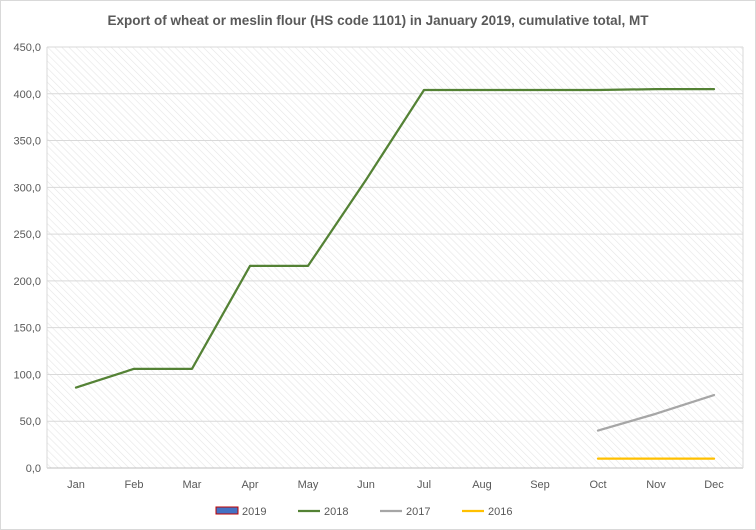 The height and width of the screenshot is (530, 756). Describe the element at coordinates (424, 485) in the screenshot. I see `x-tick-label: Jul` at that location.